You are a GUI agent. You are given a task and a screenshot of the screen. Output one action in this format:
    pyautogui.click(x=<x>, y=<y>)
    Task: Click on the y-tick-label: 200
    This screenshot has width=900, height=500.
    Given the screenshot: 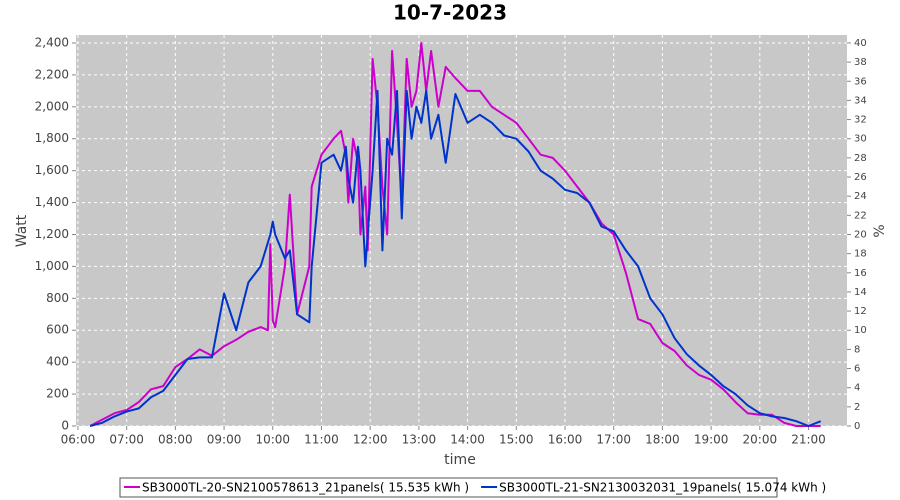 What is the action you would take?
    pyautogui.click(x=57, y=394)
    